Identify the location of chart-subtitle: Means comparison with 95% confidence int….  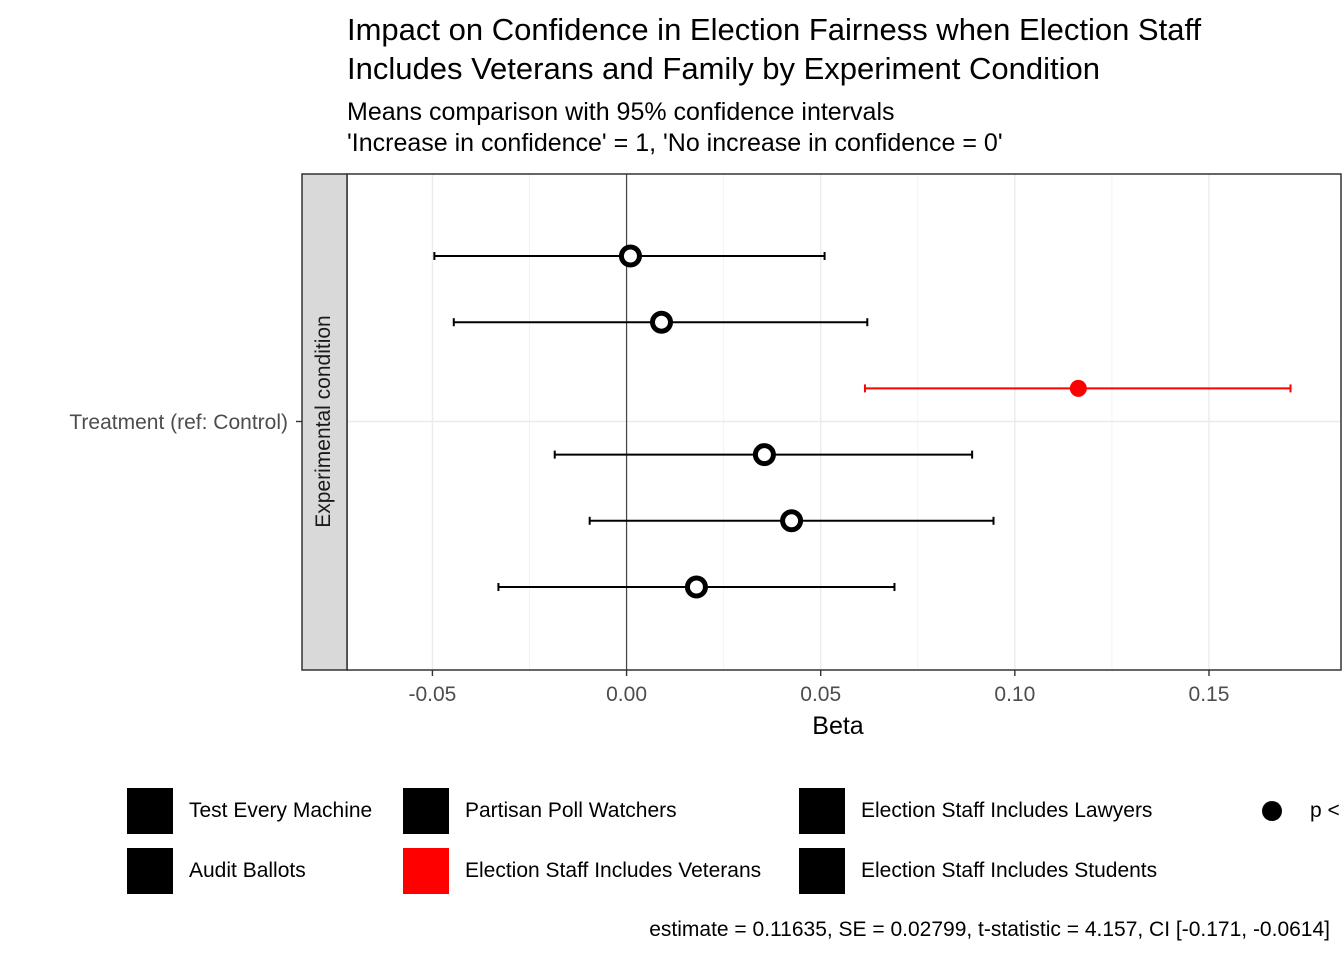
(675, 128).